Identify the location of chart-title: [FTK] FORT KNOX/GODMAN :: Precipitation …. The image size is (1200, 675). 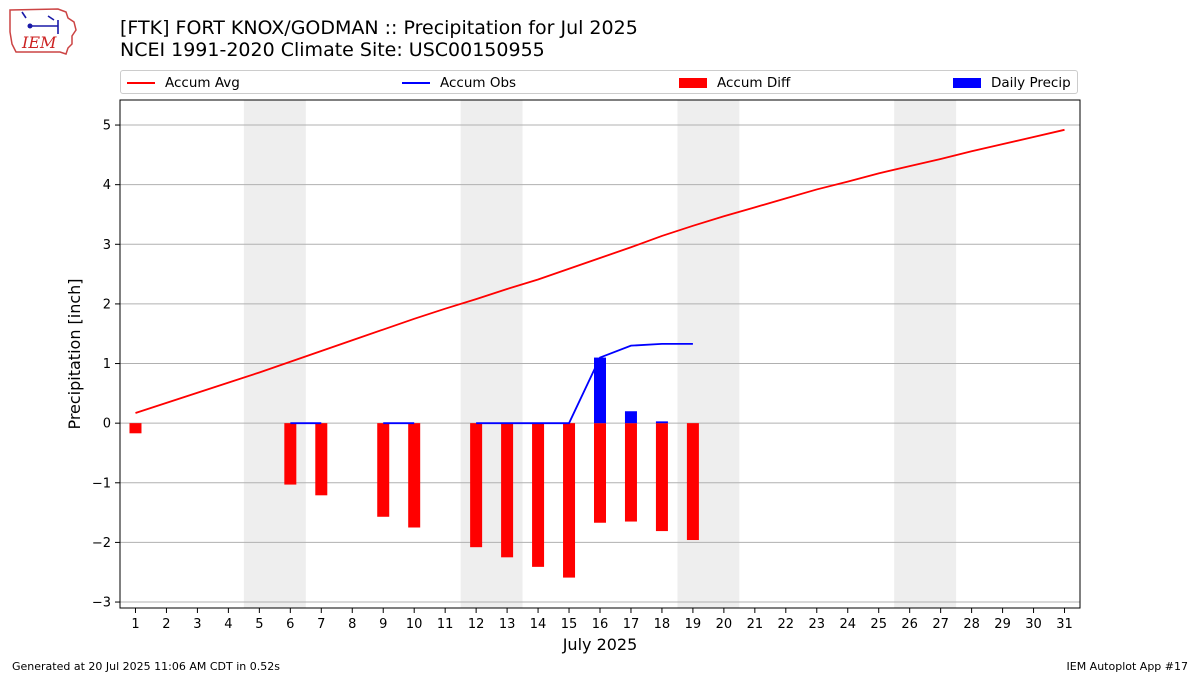
(379, 28).